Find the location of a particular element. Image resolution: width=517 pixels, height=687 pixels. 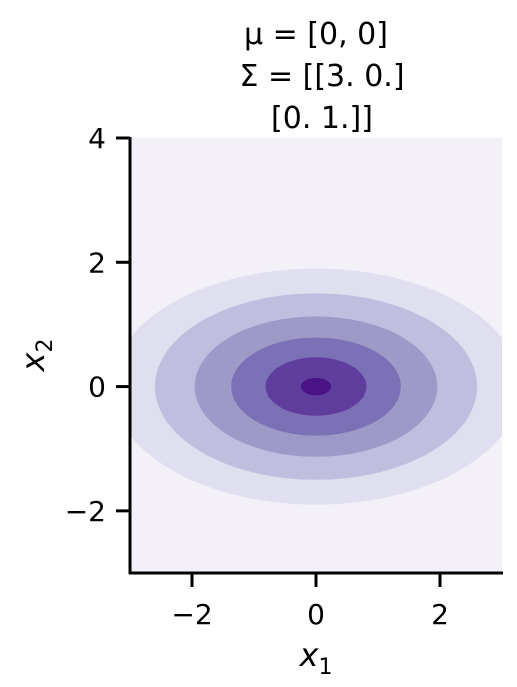

y-axis-ticks: −2 0 2 4 is located at coordinates (97, 325).